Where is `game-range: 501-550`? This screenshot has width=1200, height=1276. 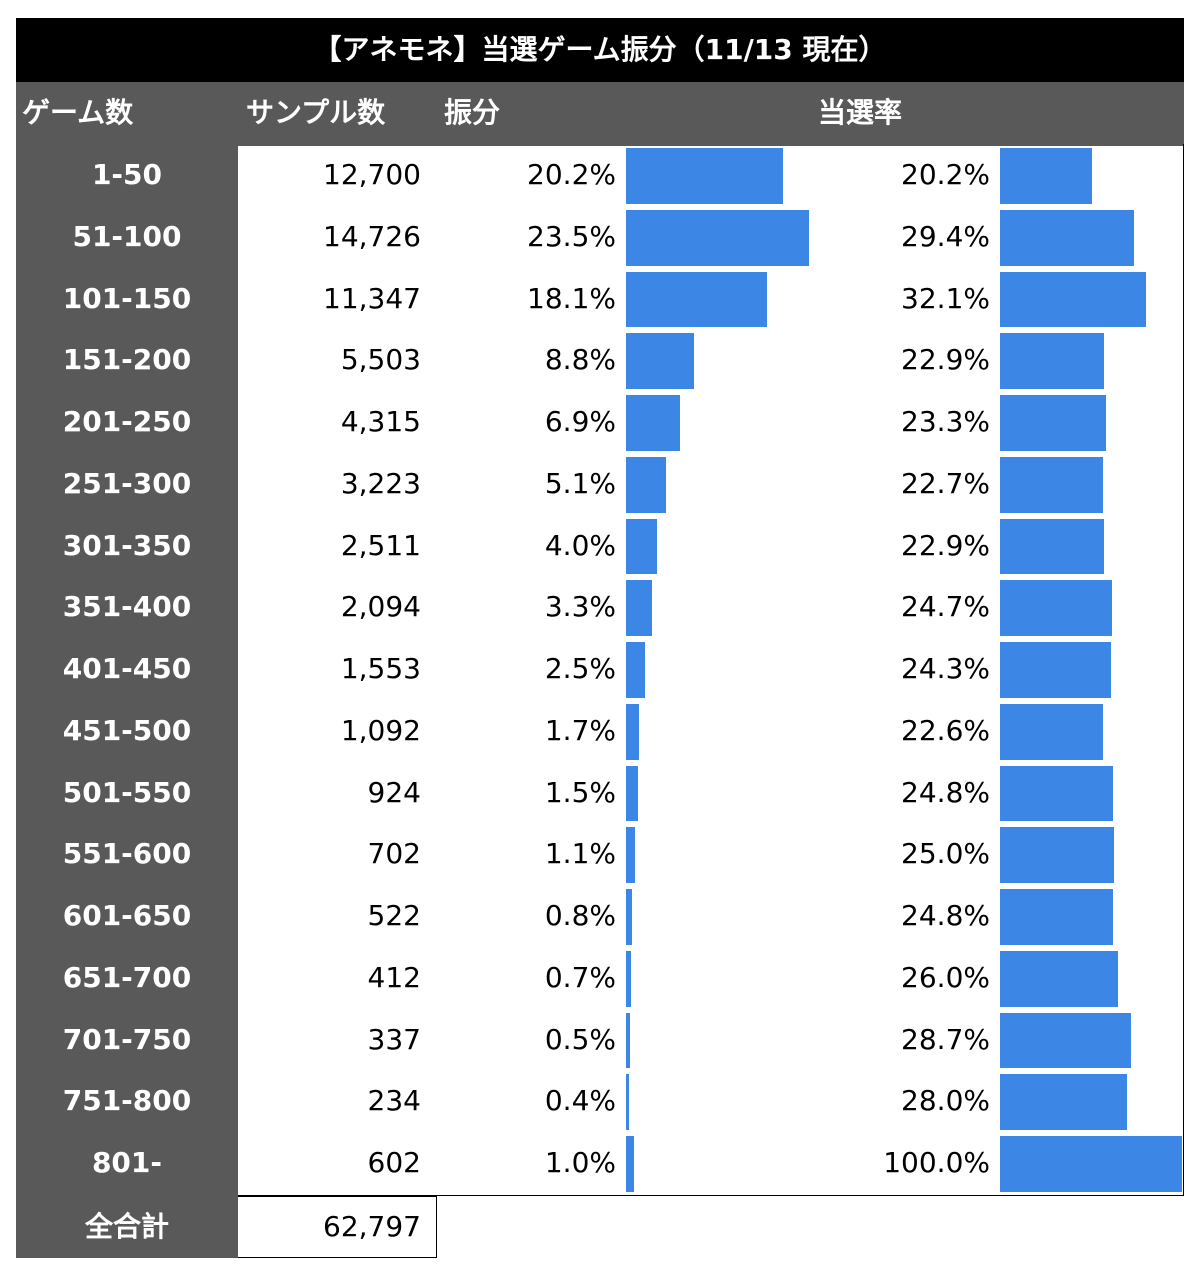 game-range: 501-550 is located at coordinates (127, 792).